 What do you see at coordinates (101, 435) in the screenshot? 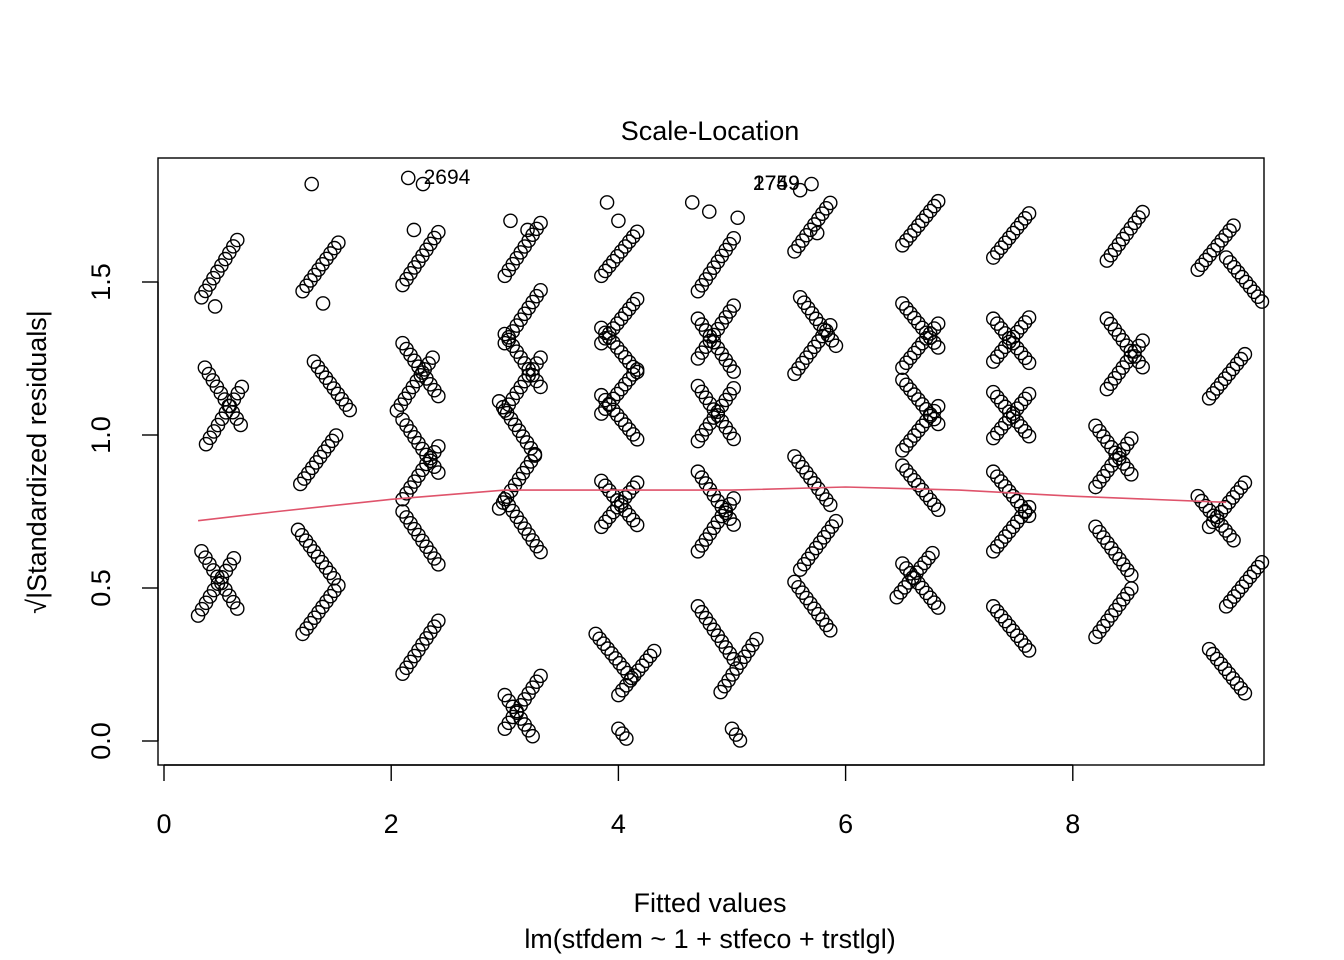
I see `y-tick-label: 1.0` at bounding box center [101, 435].